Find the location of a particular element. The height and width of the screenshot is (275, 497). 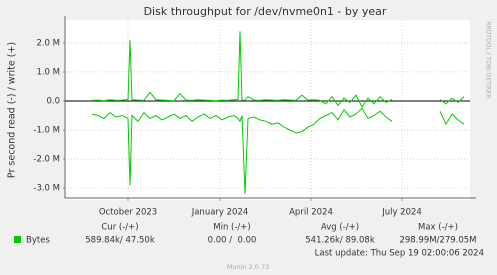

legend-value: 541.26k/ 89.08k is located at coordinates (340, 241).